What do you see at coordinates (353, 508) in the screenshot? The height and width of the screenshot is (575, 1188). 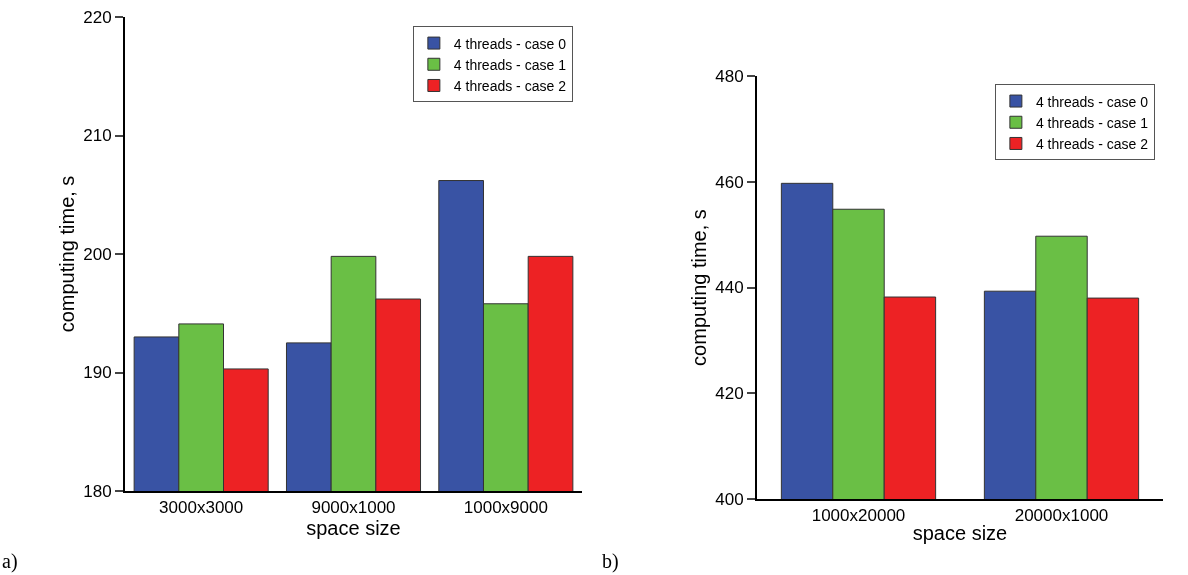 I see `x-tick-label: 9000x1000` at bounding box center [353, 508].